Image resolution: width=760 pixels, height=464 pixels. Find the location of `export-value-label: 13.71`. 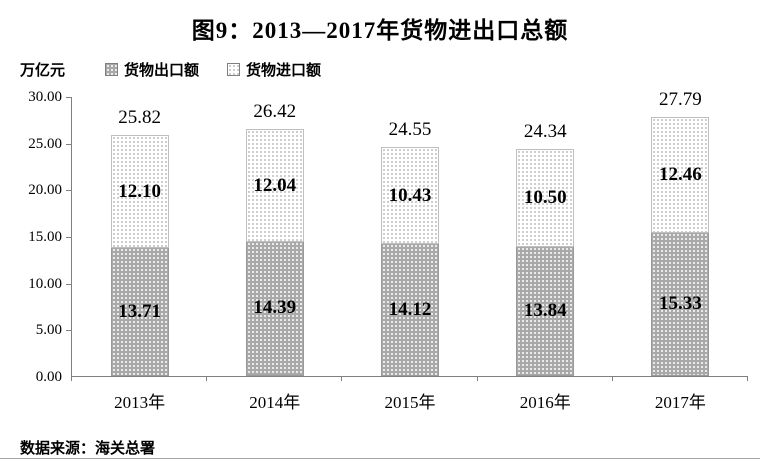

export-value-label: 13.71 is located at coordinates (139, 311).